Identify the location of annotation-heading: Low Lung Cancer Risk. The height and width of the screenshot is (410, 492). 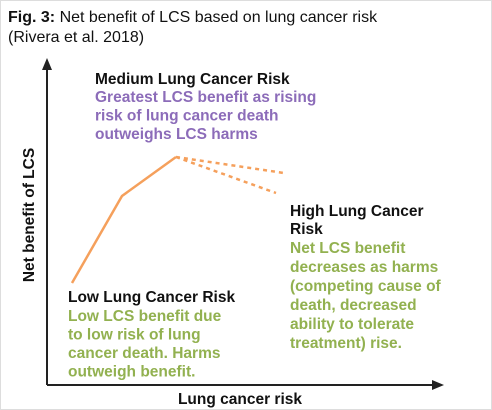
(151, 297).